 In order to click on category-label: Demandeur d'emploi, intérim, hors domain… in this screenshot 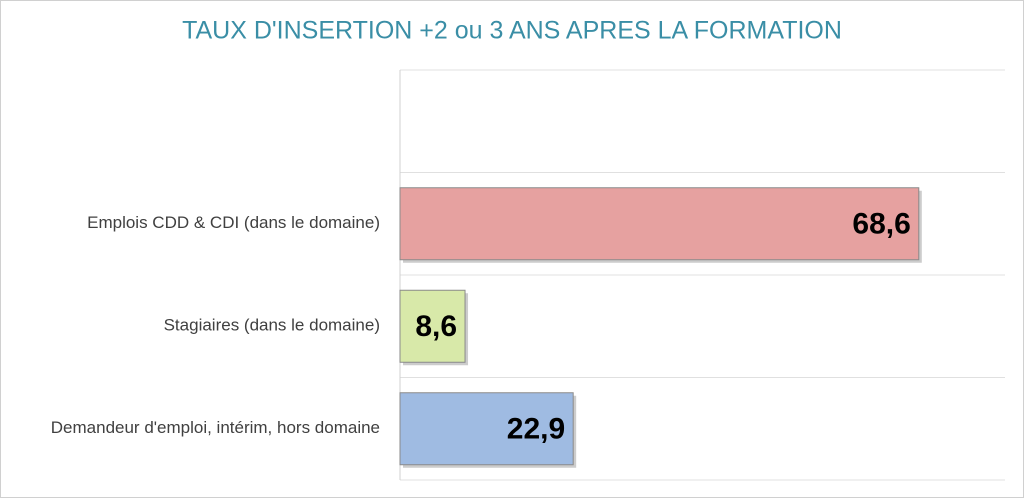, I will do `click(215, 427)`.